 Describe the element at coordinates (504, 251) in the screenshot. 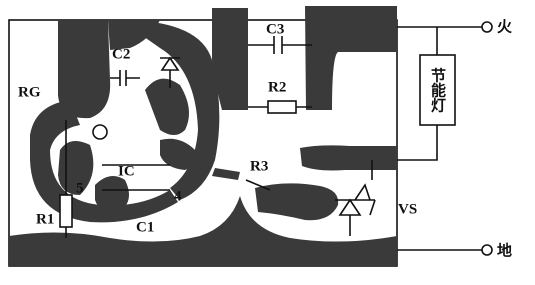

I see `ground-label: 地` at that location.